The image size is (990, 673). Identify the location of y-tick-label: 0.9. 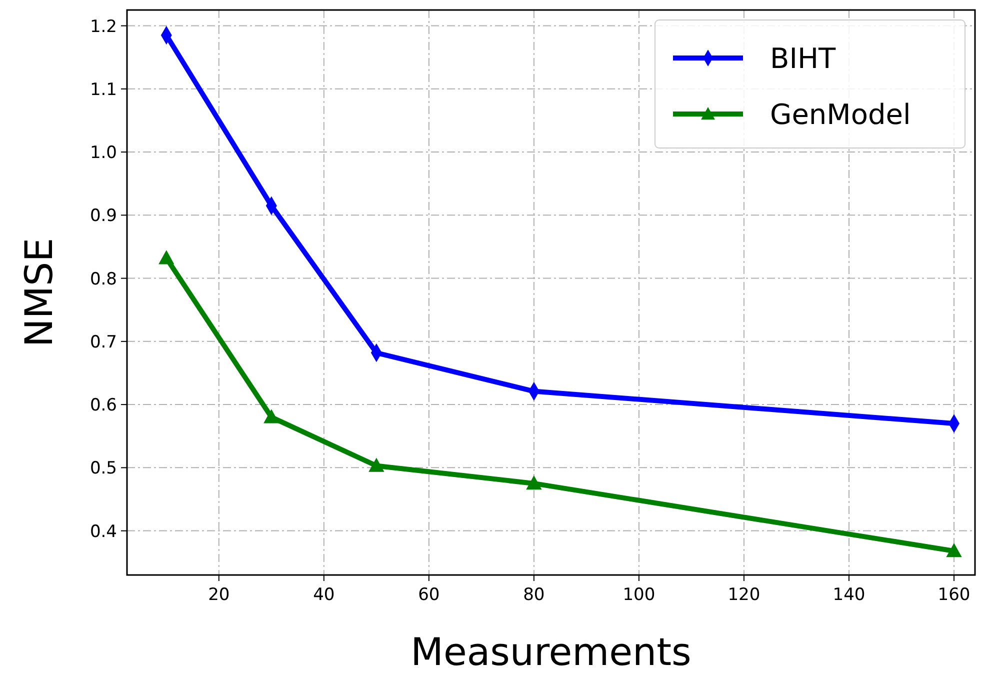
(103, 216).